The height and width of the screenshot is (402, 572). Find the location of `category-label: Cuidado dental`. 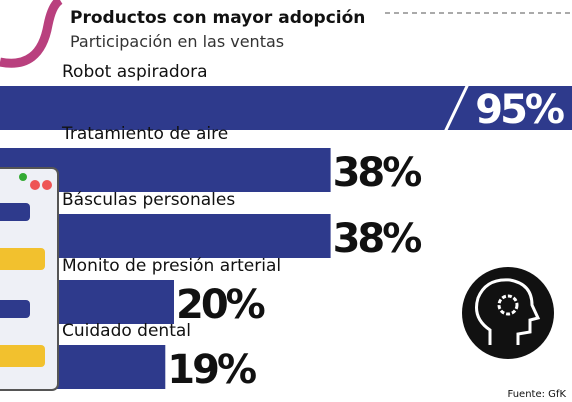

category-label: Cuidado dental is located at coordinates (126, 331).